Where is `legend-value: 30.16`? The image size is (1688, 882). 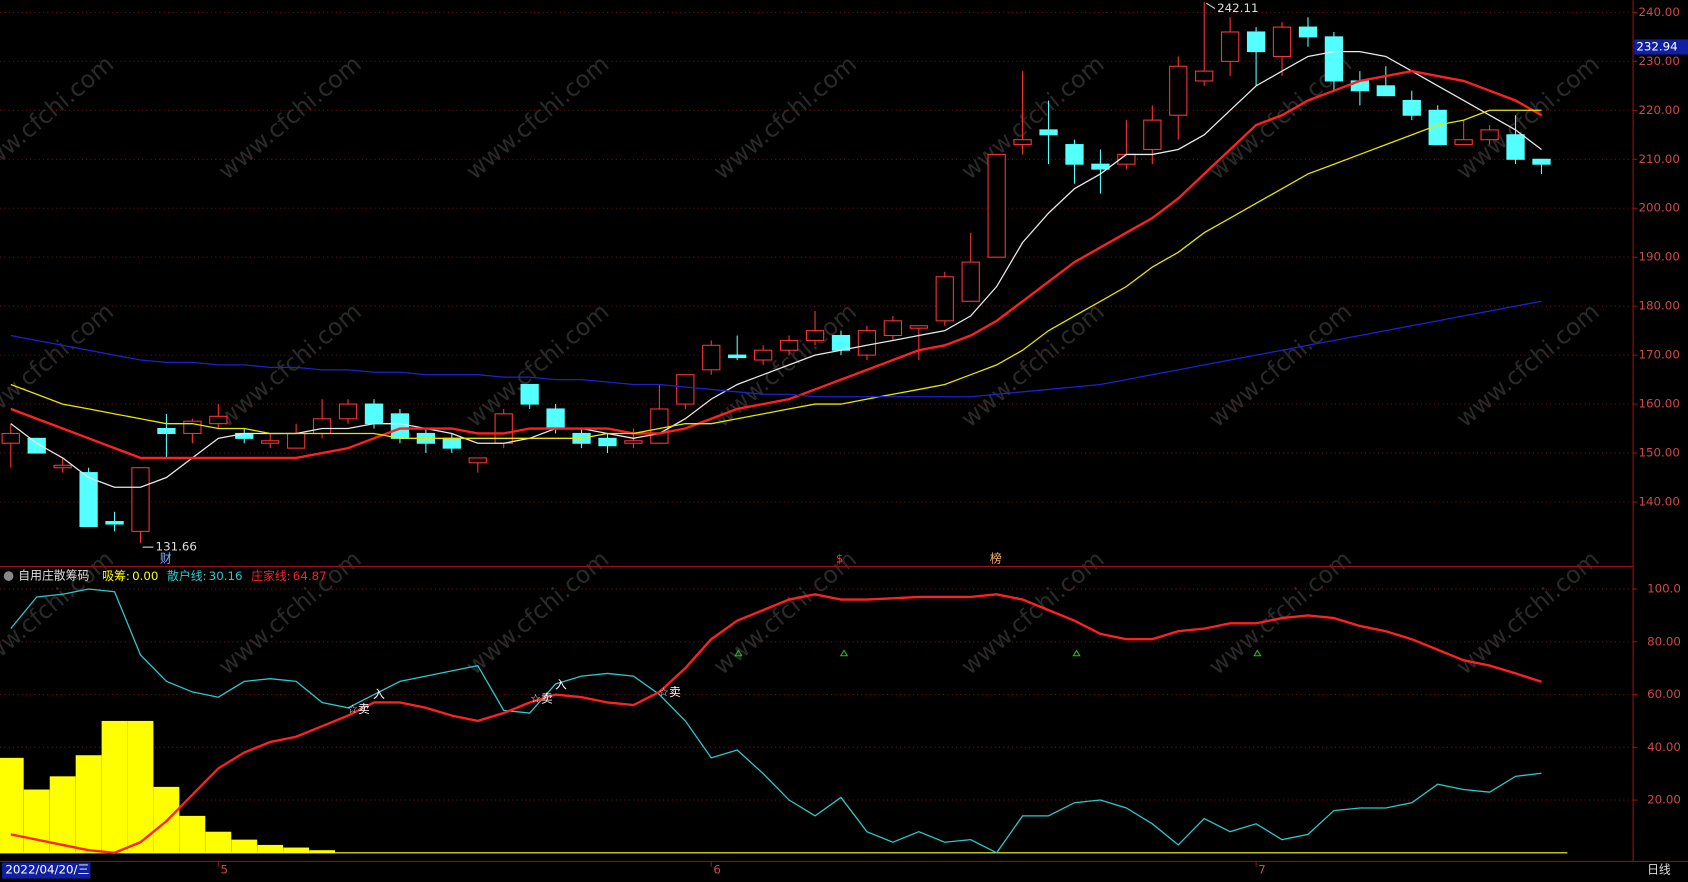 legend-value: 30.16 is located at coordinates (226, 576).